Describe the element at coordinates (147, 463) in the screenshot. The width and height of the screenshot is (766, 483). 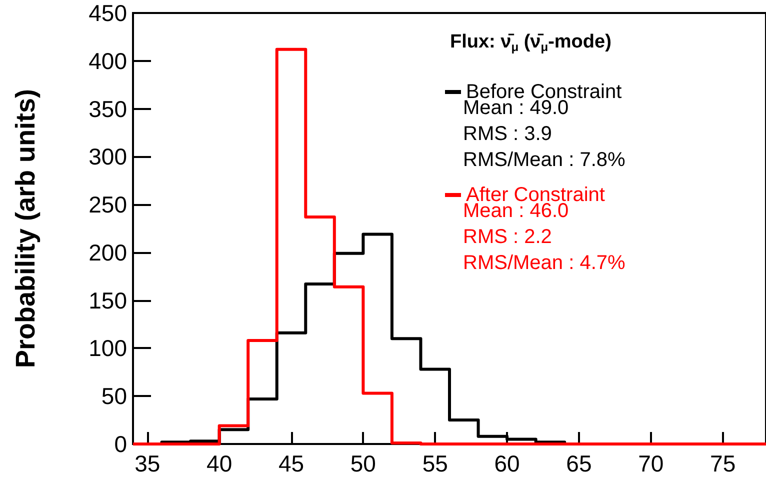
I see `x-tick-label: 35` at that location.